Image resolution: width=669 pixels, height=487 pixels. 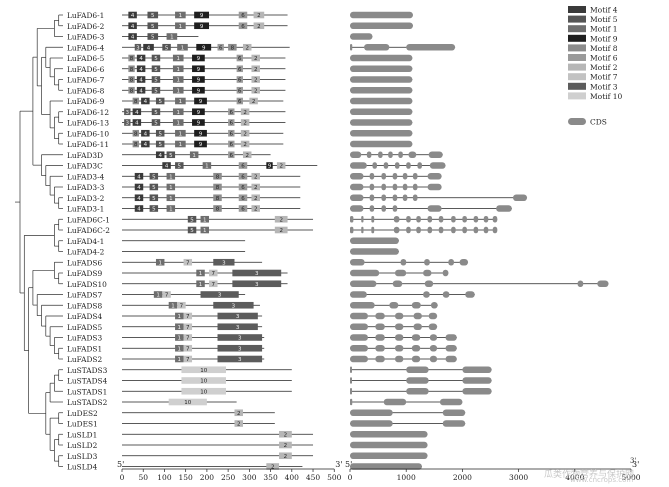 I want to click on gene-label: LuFAD6-6, so click(x=86, y=69).